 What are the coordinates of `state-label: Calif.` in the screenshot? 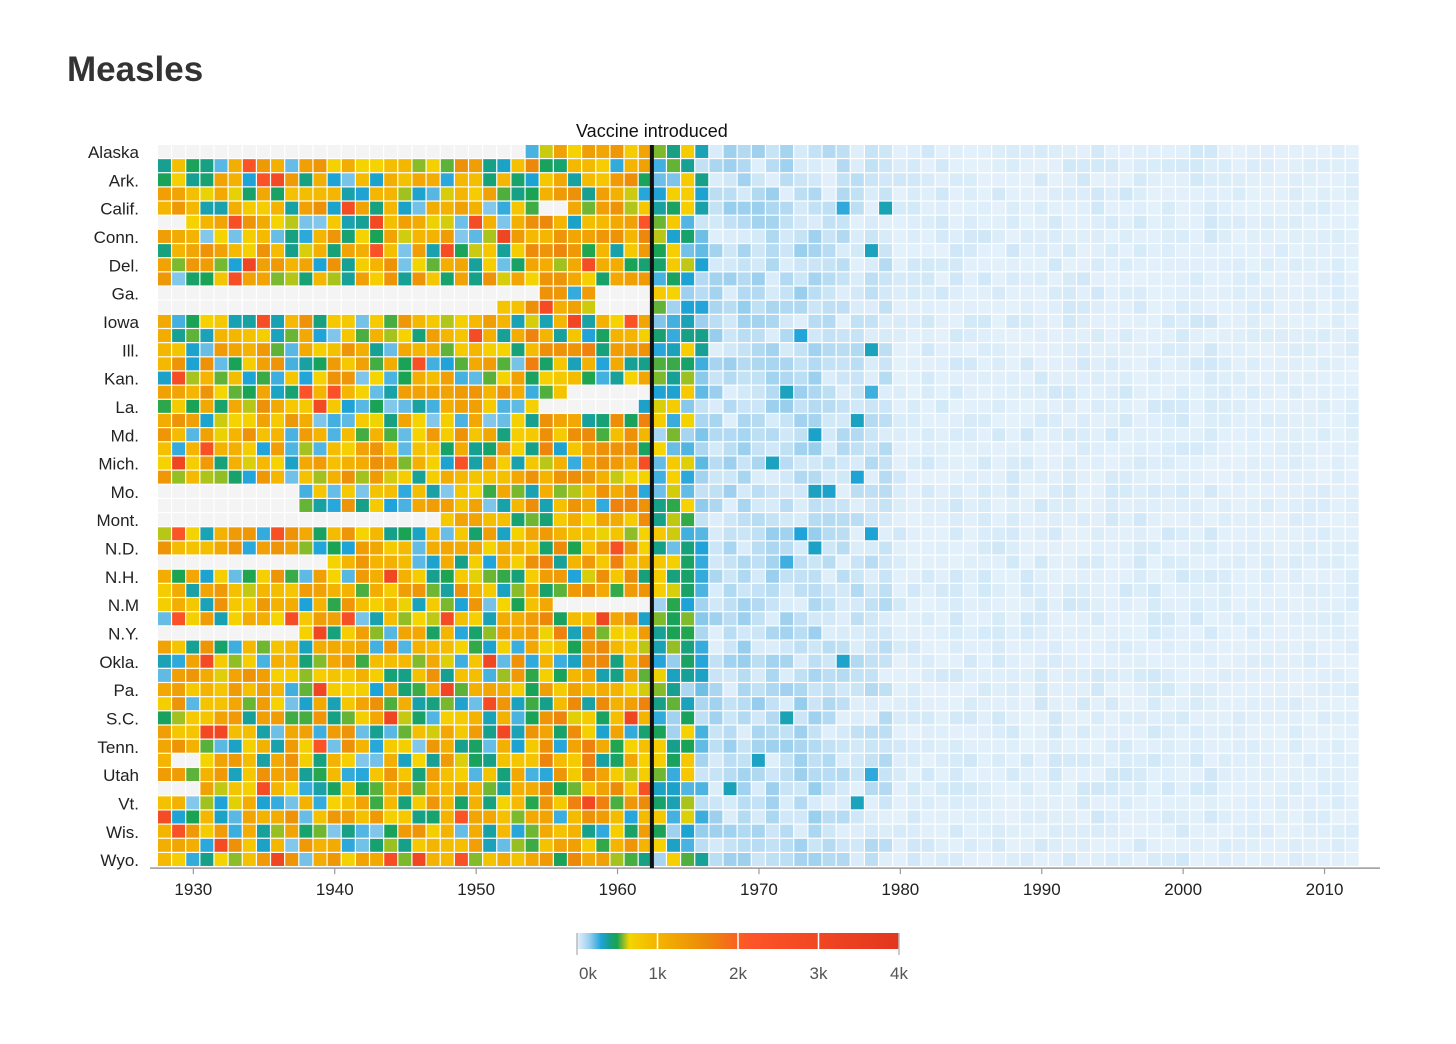 It's located at (119, 209).